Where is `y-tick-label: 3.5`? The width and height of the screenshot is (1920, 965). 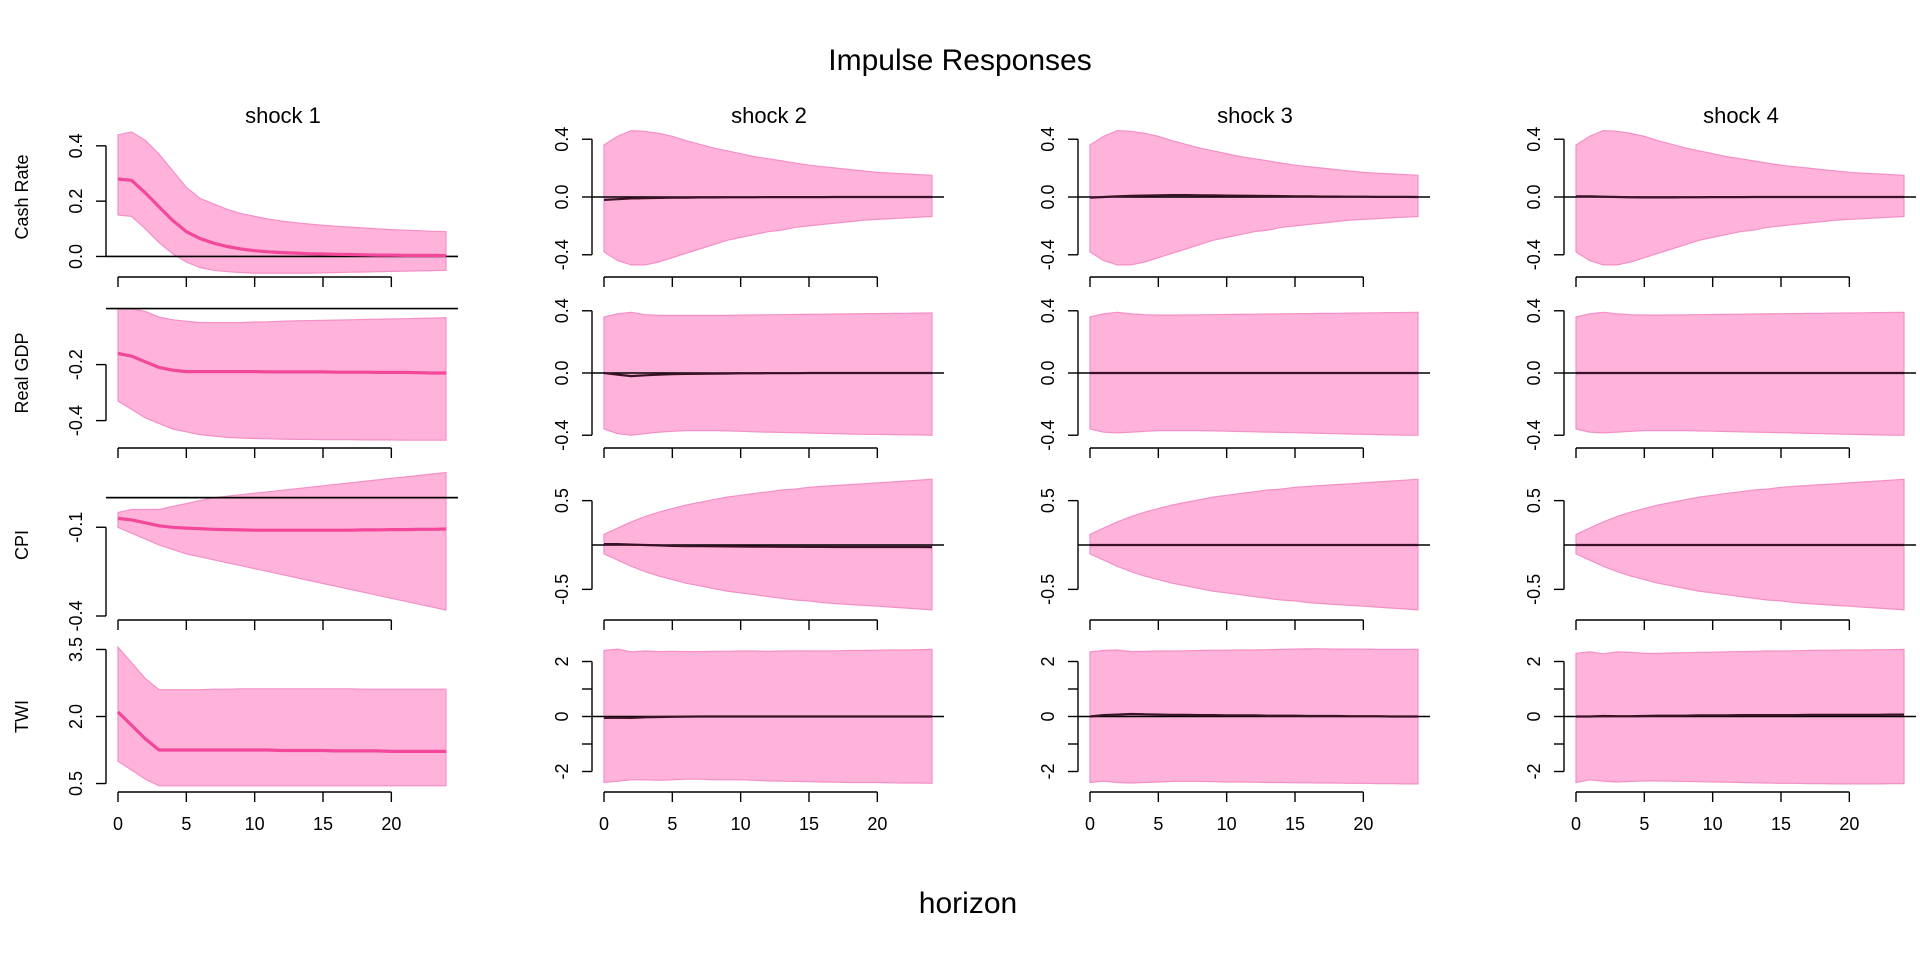
y-tick-label: 3.5 is located at coordinates (76, 649).